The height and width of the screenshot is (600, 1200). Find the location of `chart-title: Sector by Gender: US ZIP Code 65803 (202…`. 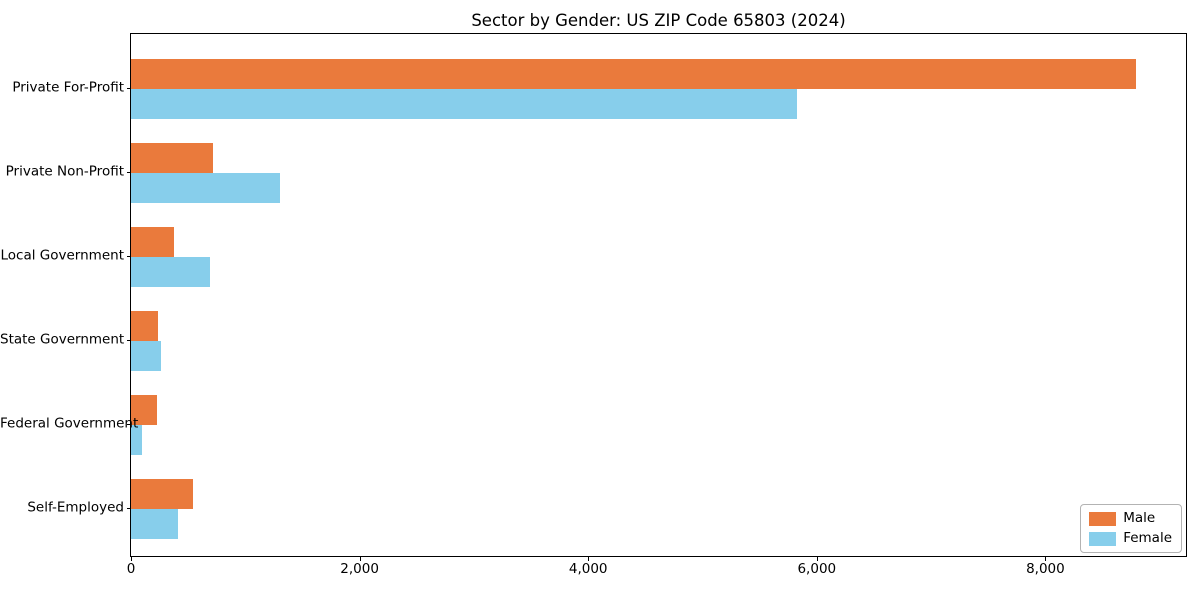

chart-title: Sector by Gender: US ZIP Code 65803 (202… is located at coordinates (658, 20).